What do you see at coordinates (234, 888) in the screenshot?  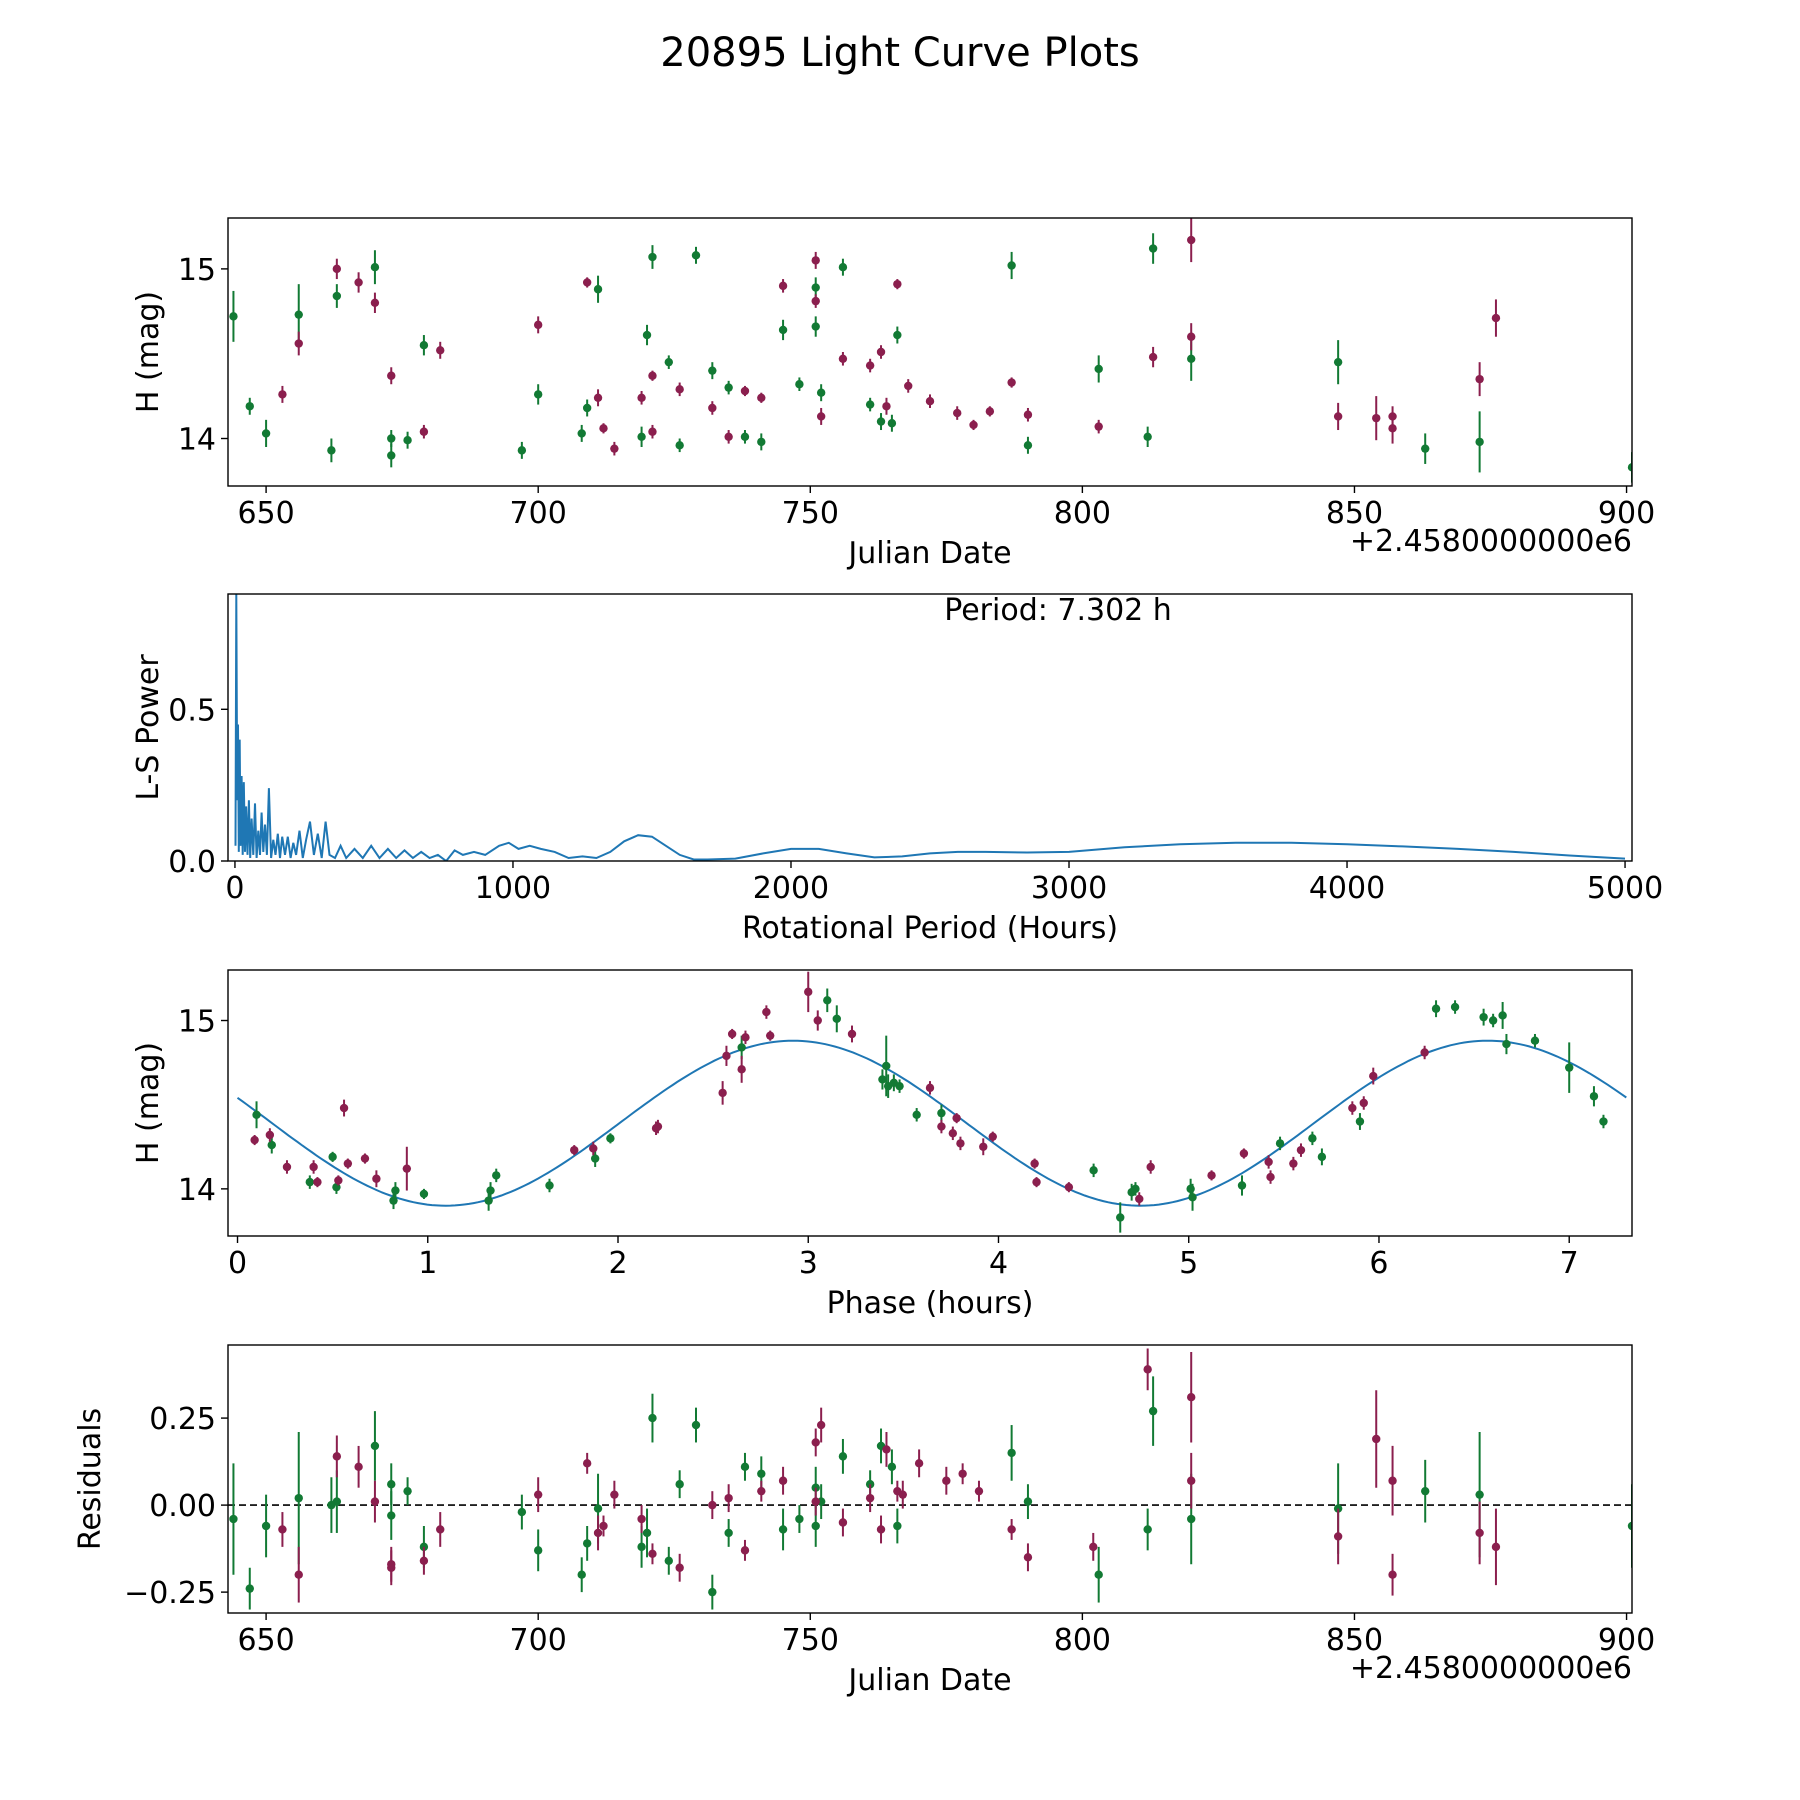 I see `x-tick-label: 0` at bounding box center [234, 888].